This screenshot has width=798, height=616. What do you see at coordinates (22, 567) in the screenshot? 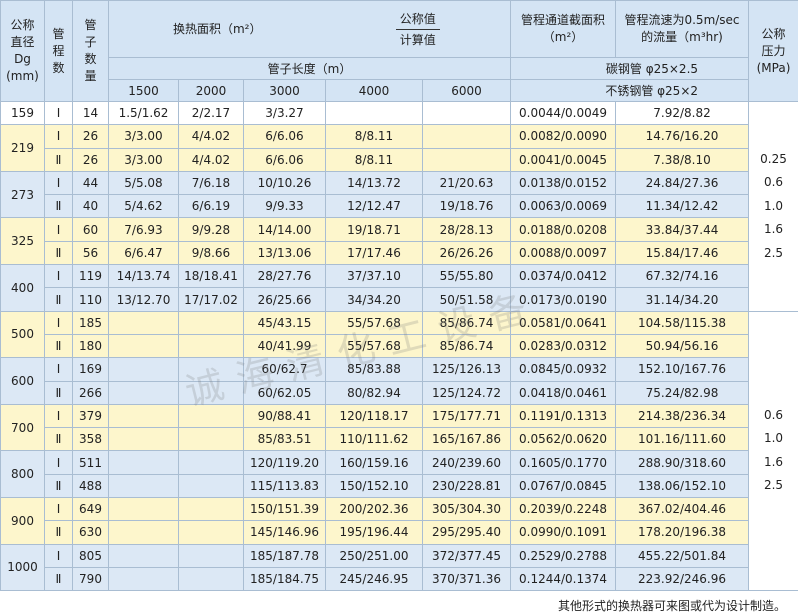
I see `dg-cell: 1000` at bounding box center [22, 567].